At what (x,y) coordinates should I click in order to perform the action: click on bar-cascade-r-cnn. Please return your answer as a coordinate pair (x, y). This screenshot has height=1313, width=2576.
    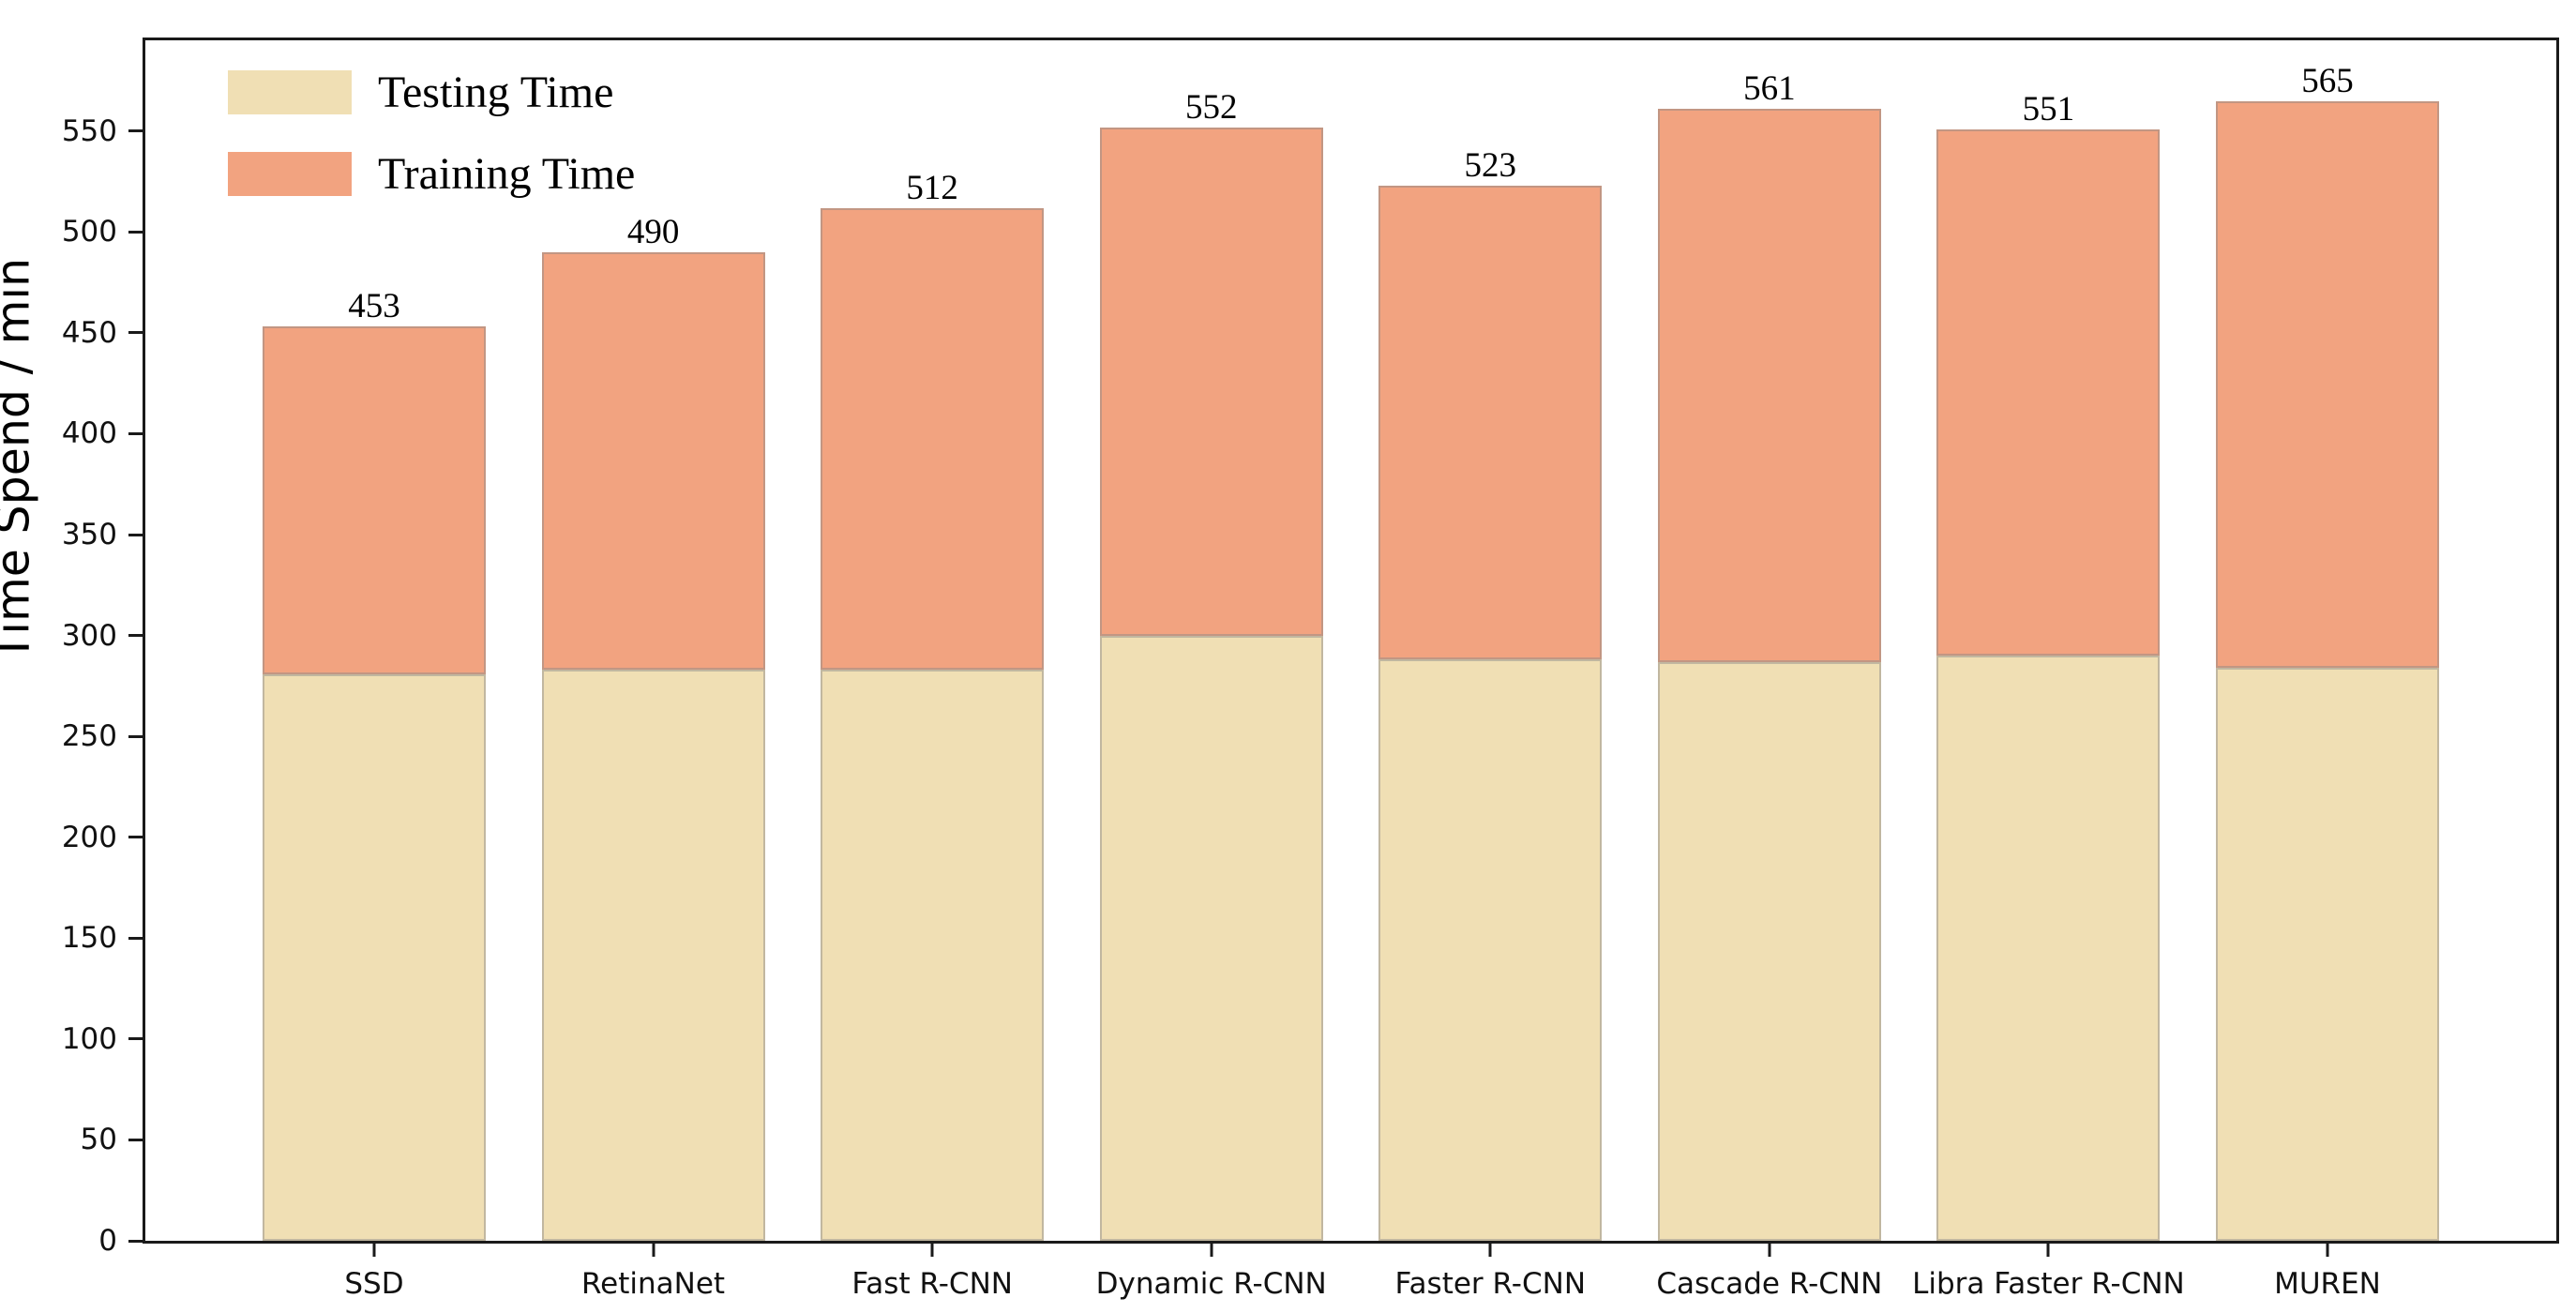
    Looking at the image, I should click on (1769, 675).